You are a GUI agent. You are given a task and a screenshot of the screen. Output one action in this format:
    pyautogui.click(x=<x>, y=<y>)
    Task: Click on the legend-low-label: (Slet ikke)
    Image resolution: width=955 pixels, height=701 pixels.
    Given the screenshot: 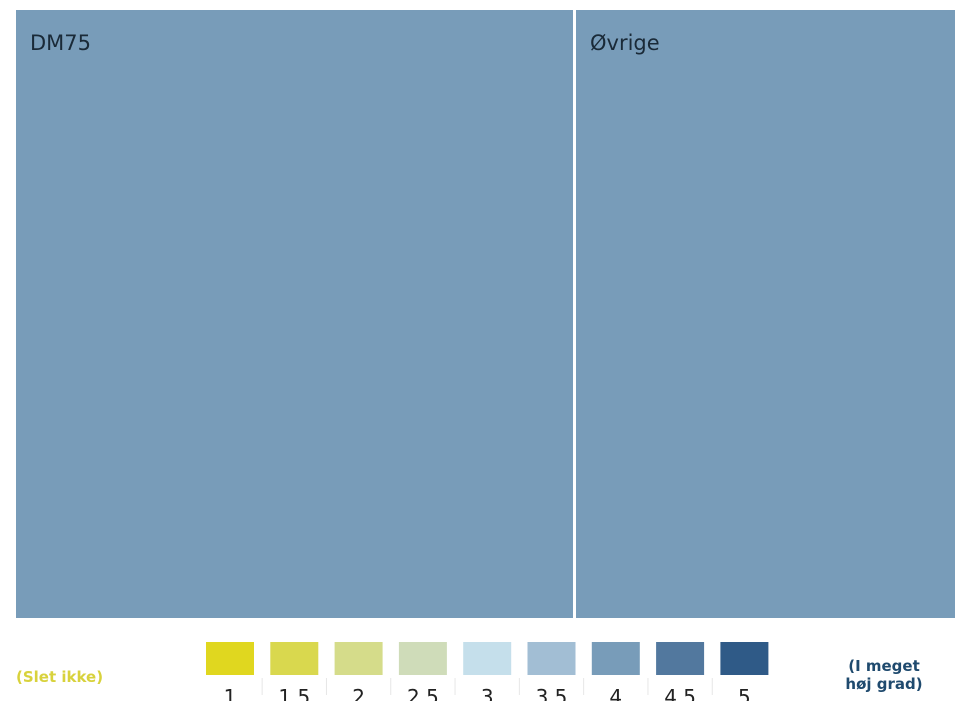 What is the action you would take?
    pyautogui.click(x=60, y=677)
    